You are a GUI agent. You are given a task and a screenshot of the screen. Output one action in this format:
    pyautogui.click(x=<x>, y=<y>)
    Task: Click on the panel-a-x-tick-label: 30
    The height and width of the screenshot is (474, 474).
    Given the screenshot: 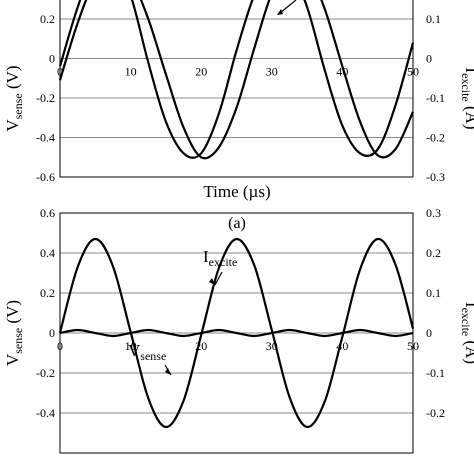 What is the action you would take?
    pyautogui.click(x=272, y=72)
    